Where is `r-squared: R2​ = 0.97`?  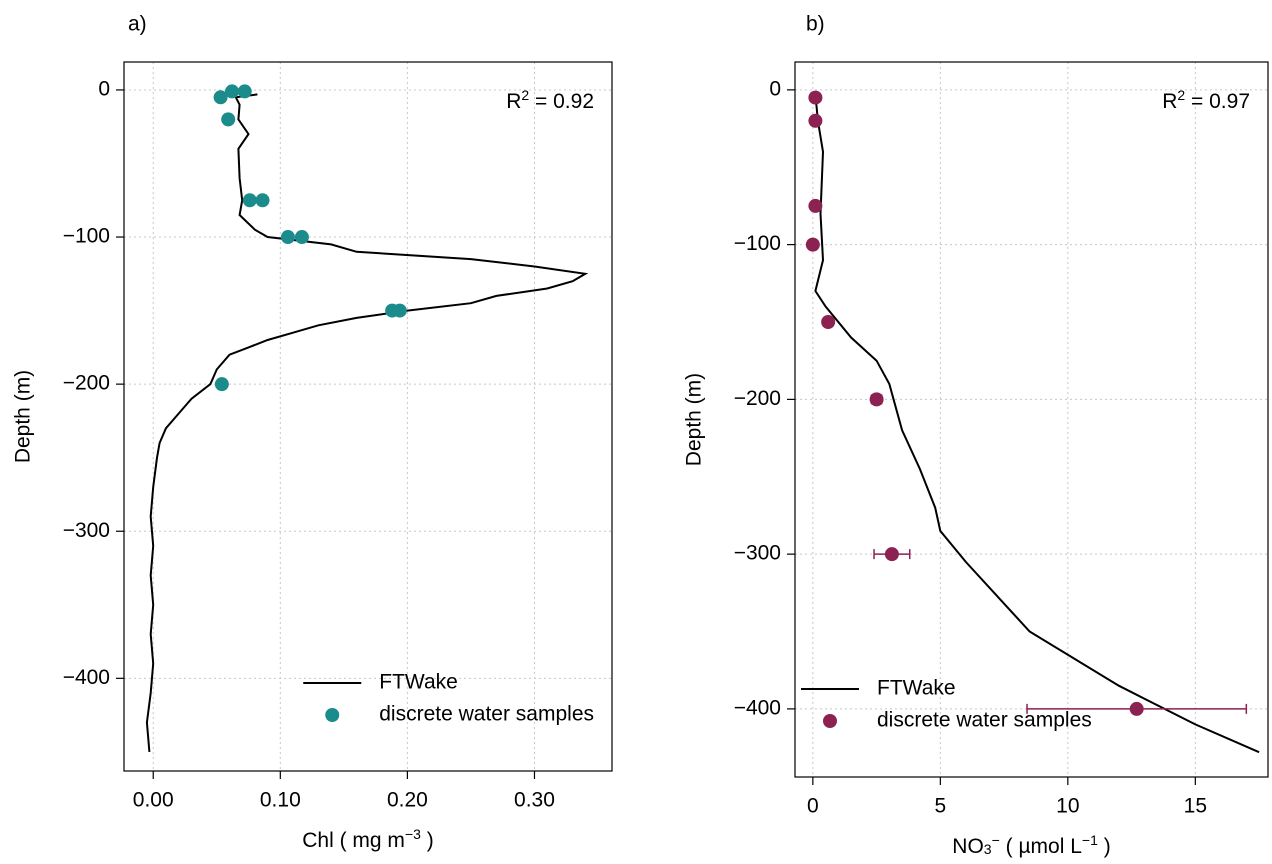
r-squared: R2​ = 0.97 is located at coordinates (1206, 99).